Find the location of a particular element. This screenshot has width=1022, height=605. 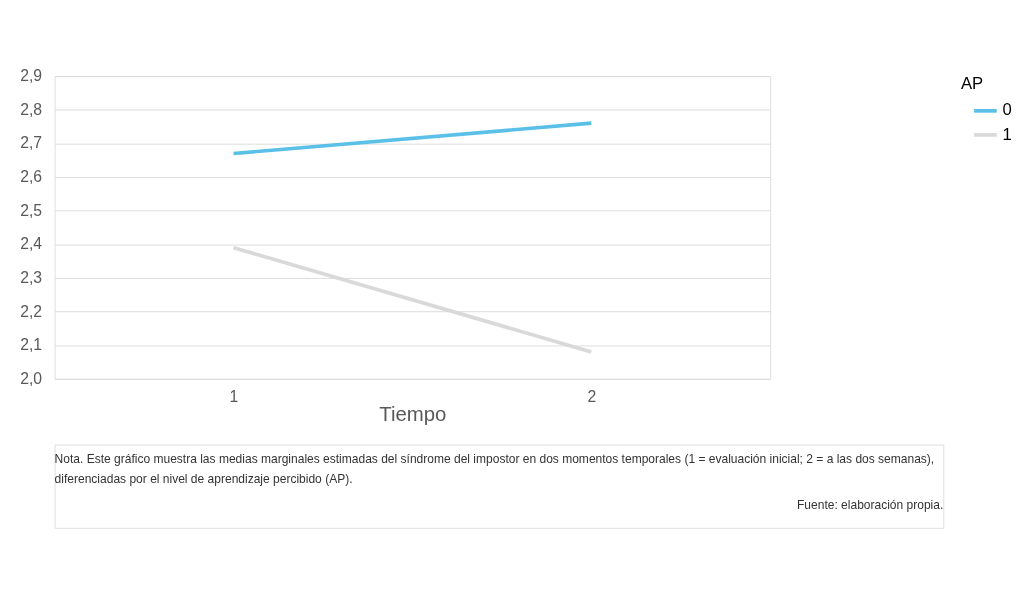

y-tick-label: 2,2 is located at coordinates (31, 311).